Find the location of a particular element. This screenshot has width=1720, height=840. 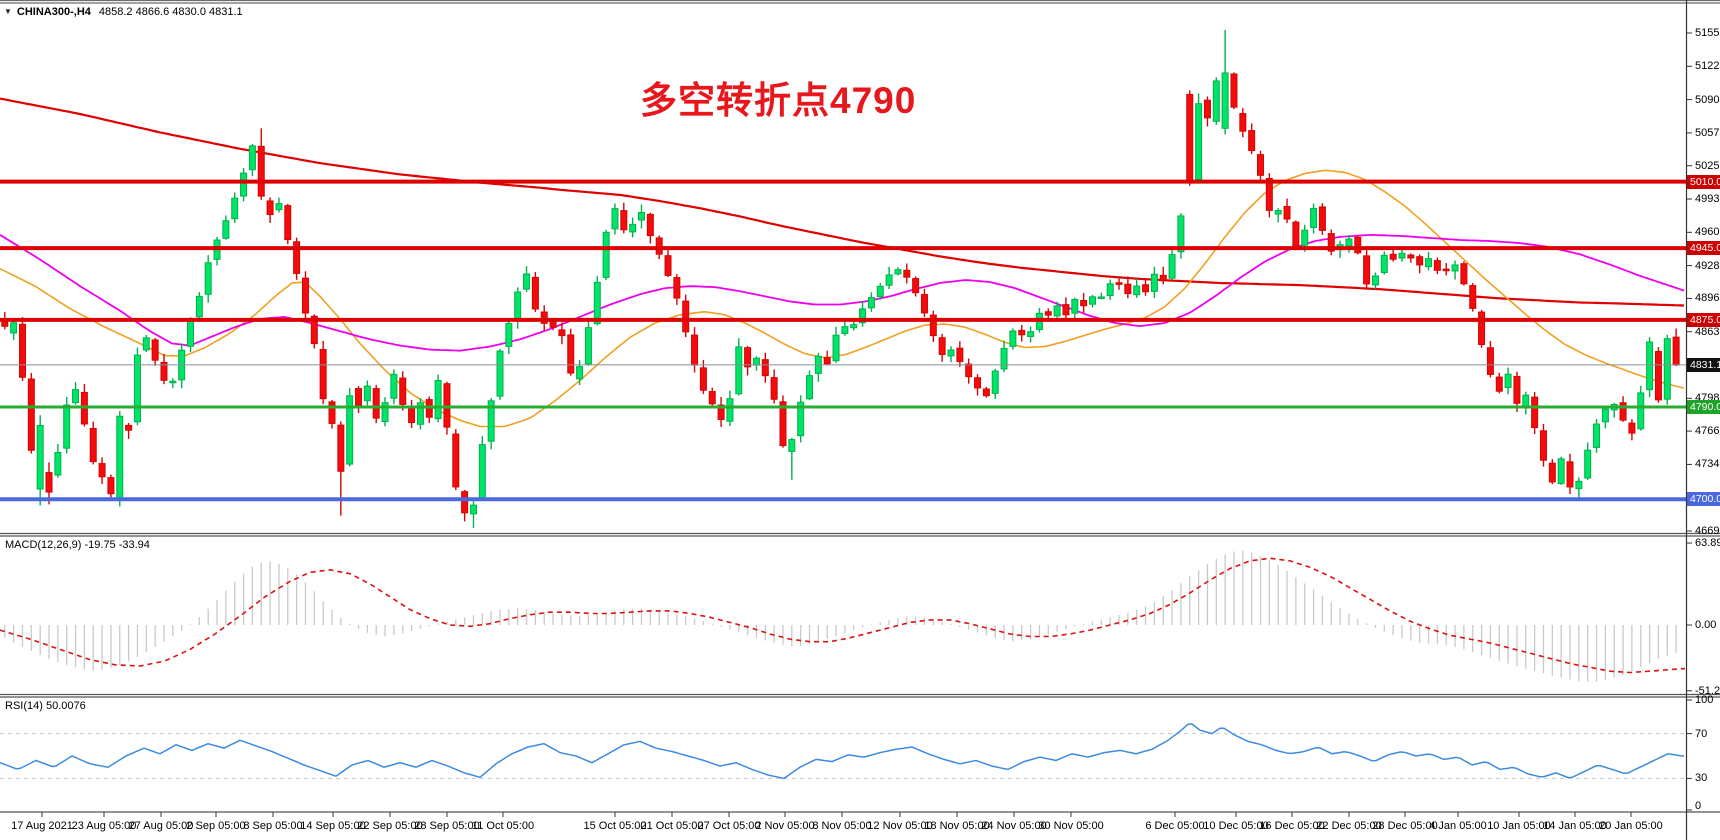

price-tick-4928.0: 4928.0 is located at coordinates (1707, 265).